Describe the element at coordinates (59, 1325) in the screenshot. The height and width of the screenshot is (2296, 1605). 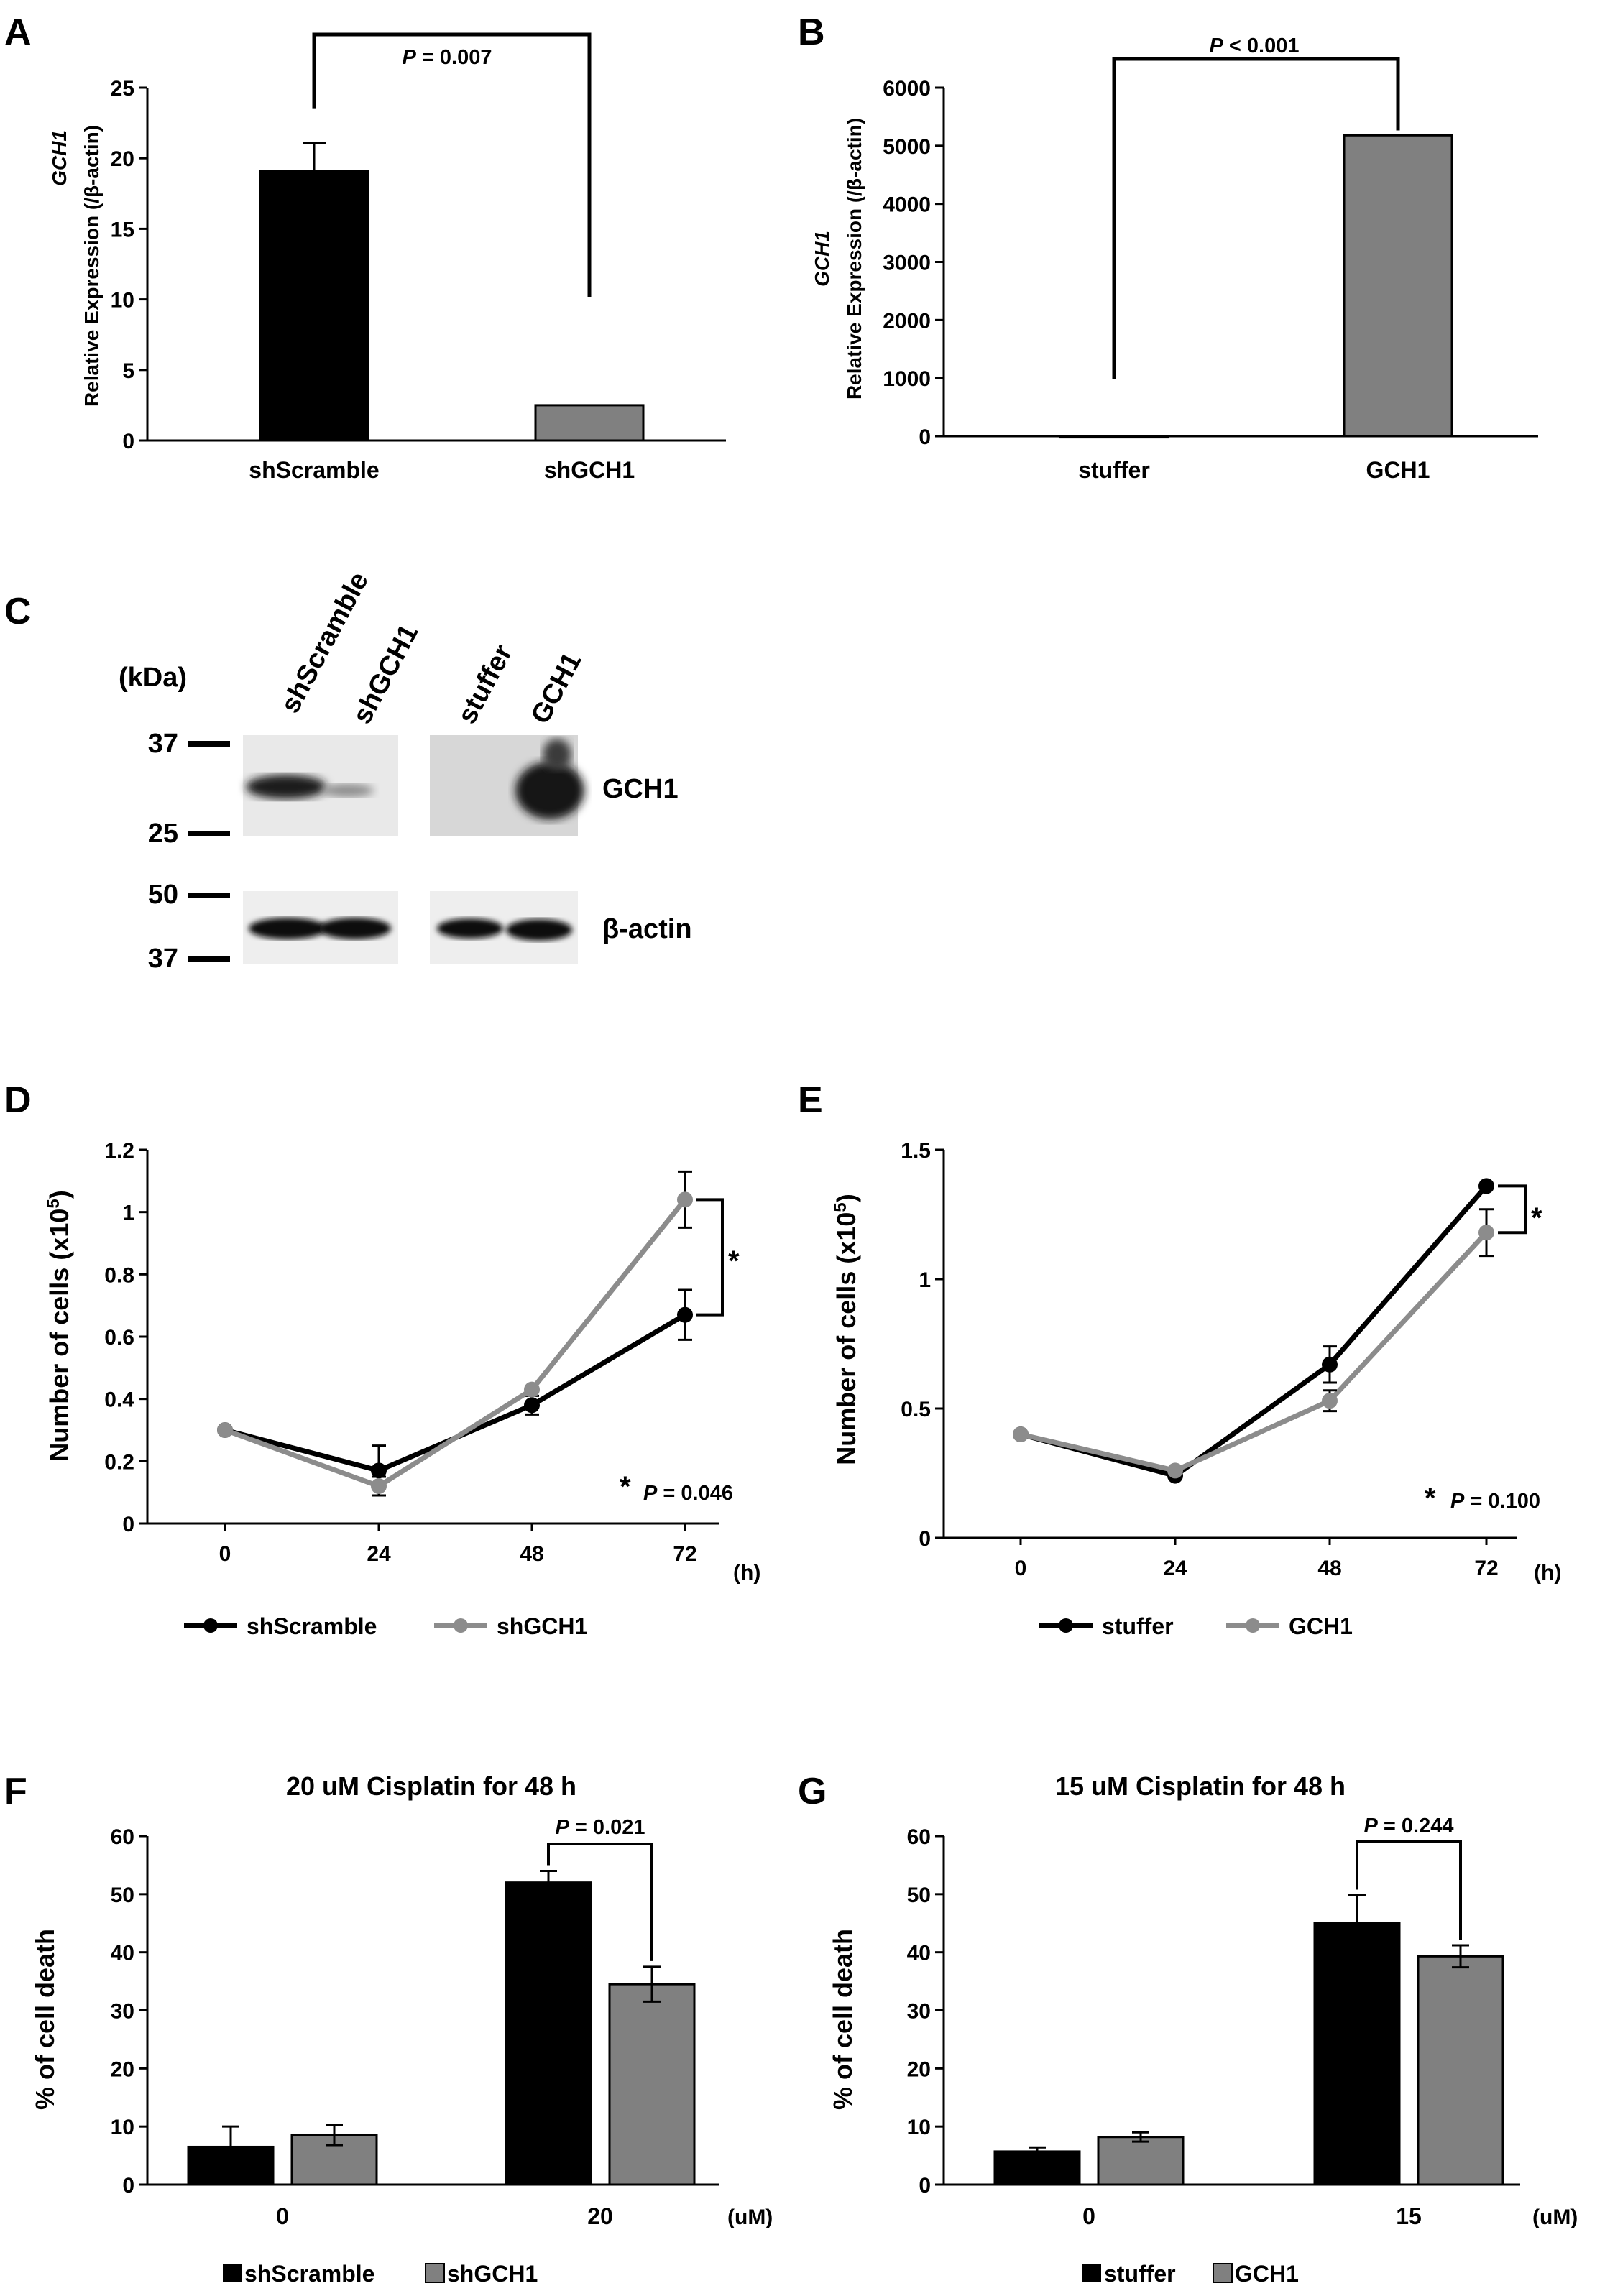
I see `panel-d-ylabel: Number of cells (x105)` at that location.